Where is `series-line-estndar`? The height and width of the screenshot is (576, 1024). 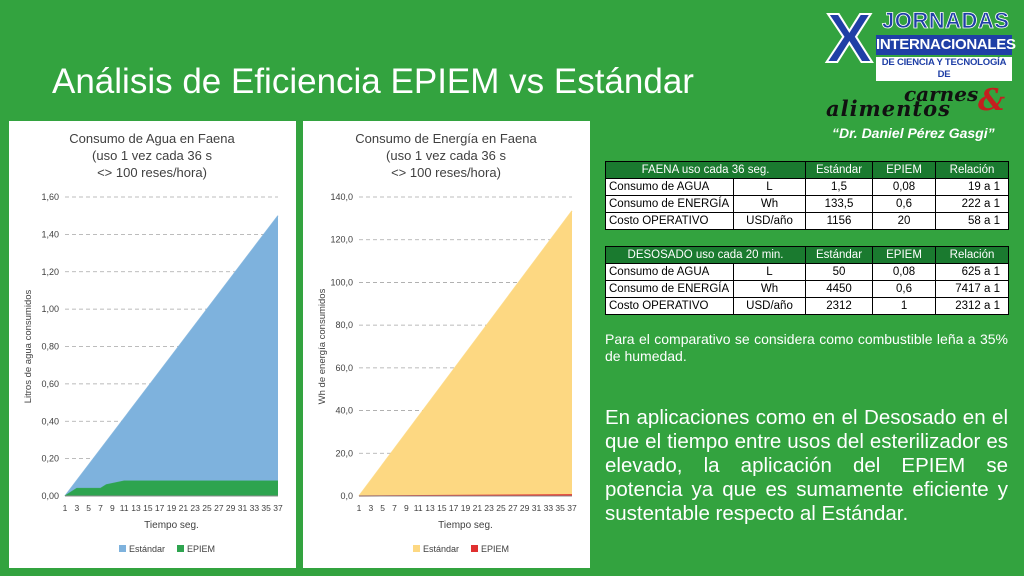
series-line-estndar is located at coordinates (465, 353).